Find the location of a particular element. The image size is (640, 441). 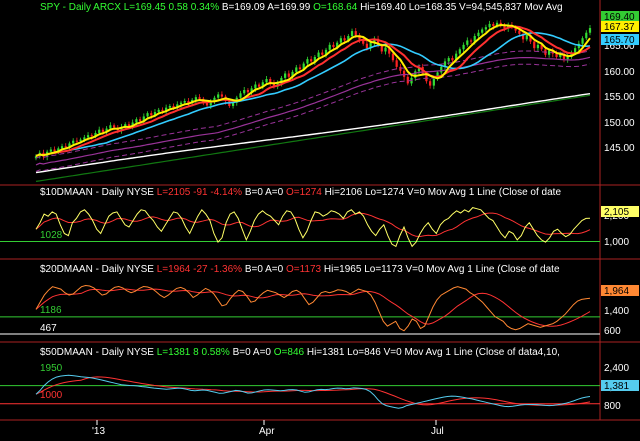

reference-label: 1000 is located at coordinates (51, 395).